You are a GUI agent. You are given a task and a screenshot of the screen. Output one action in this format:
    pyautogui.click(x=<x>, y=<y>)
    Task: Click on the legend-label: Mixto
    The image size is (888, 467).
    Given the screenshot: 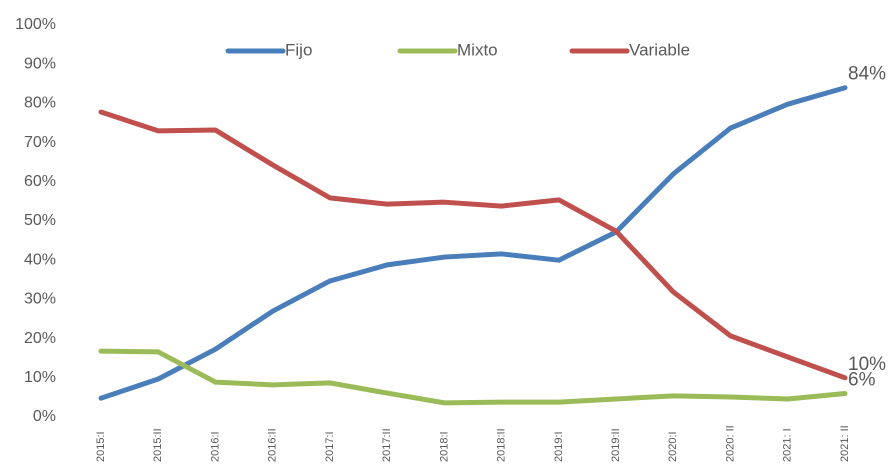 What is the action you would take?
    pyautogui.click(x=477, y=49)
    